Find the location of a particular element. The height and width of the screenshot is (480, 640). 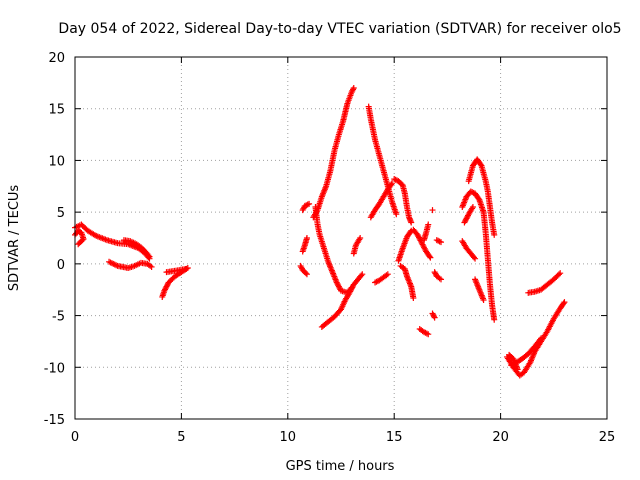

x-tick-label: 0 is located at coordinates (75, 437).